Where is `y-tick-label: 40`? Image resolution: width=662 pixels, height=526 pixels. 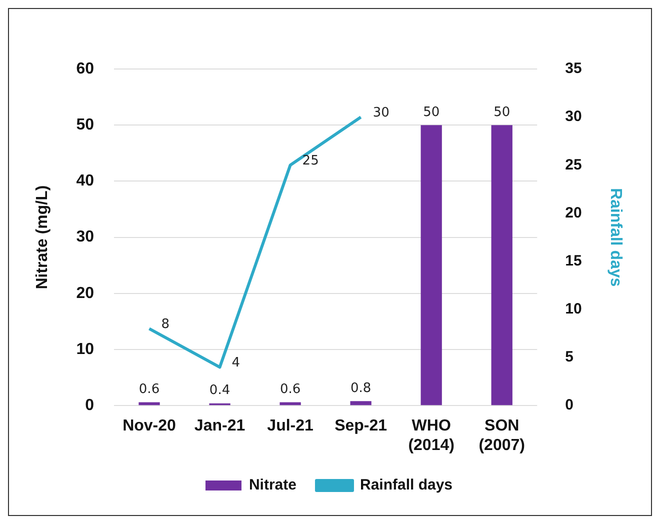
y-tick-label: 40 is located at coordinates (85, 181).